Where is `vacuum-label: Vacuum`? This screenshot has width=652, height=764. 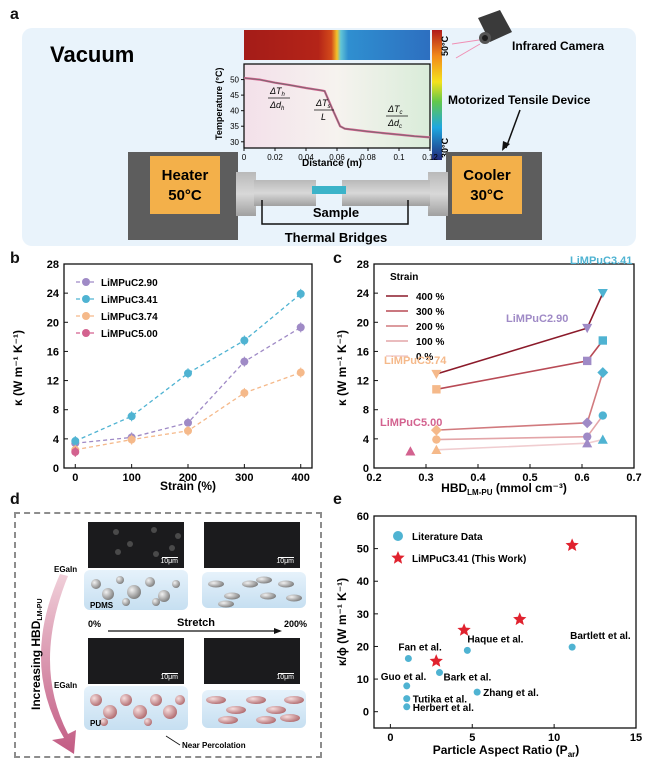
vacuum-label: Vacuum is located at coordinates (92, 54).